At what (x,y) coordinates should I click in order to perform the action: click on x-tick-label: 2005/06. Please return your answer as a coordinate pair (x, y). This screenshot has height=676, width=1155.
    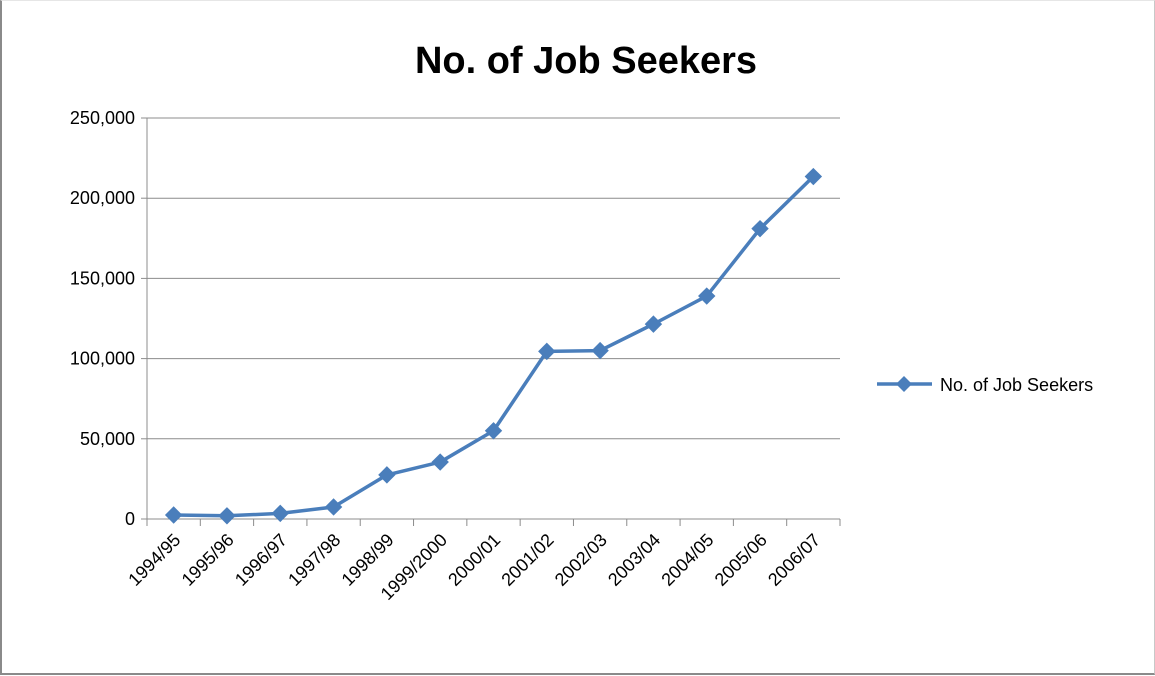
    Looking at the image, I should click on (741, 560).